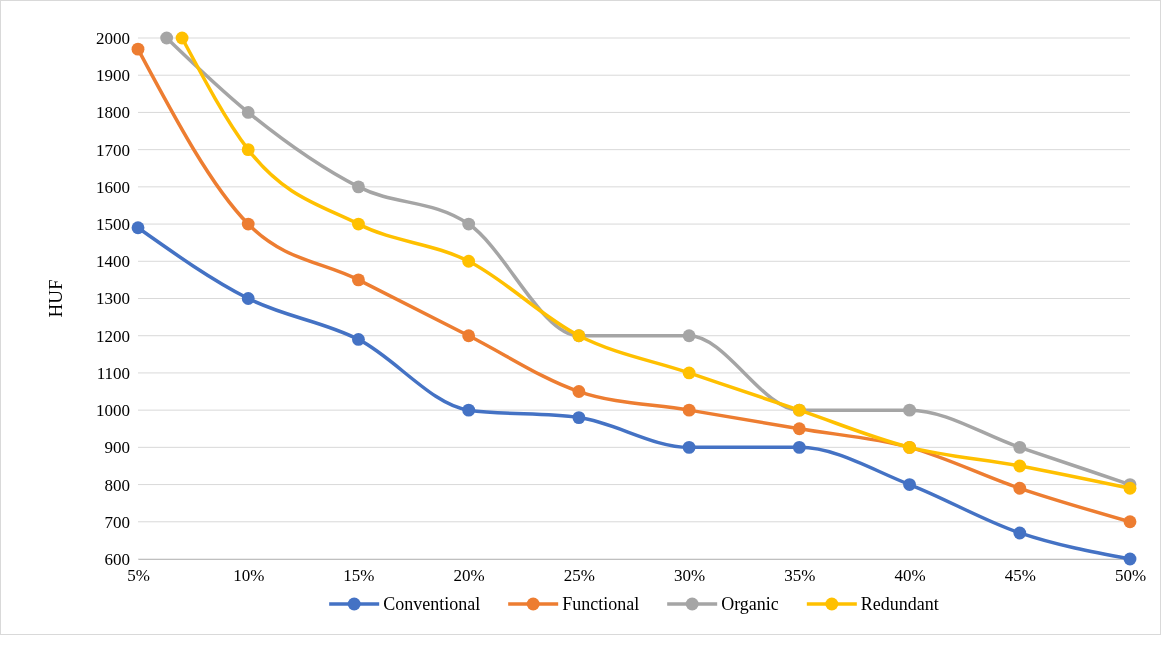 The width and height of the screenshot is (1167, 659). I want to click on x-tick-label: 50%, so click(1130, 576).